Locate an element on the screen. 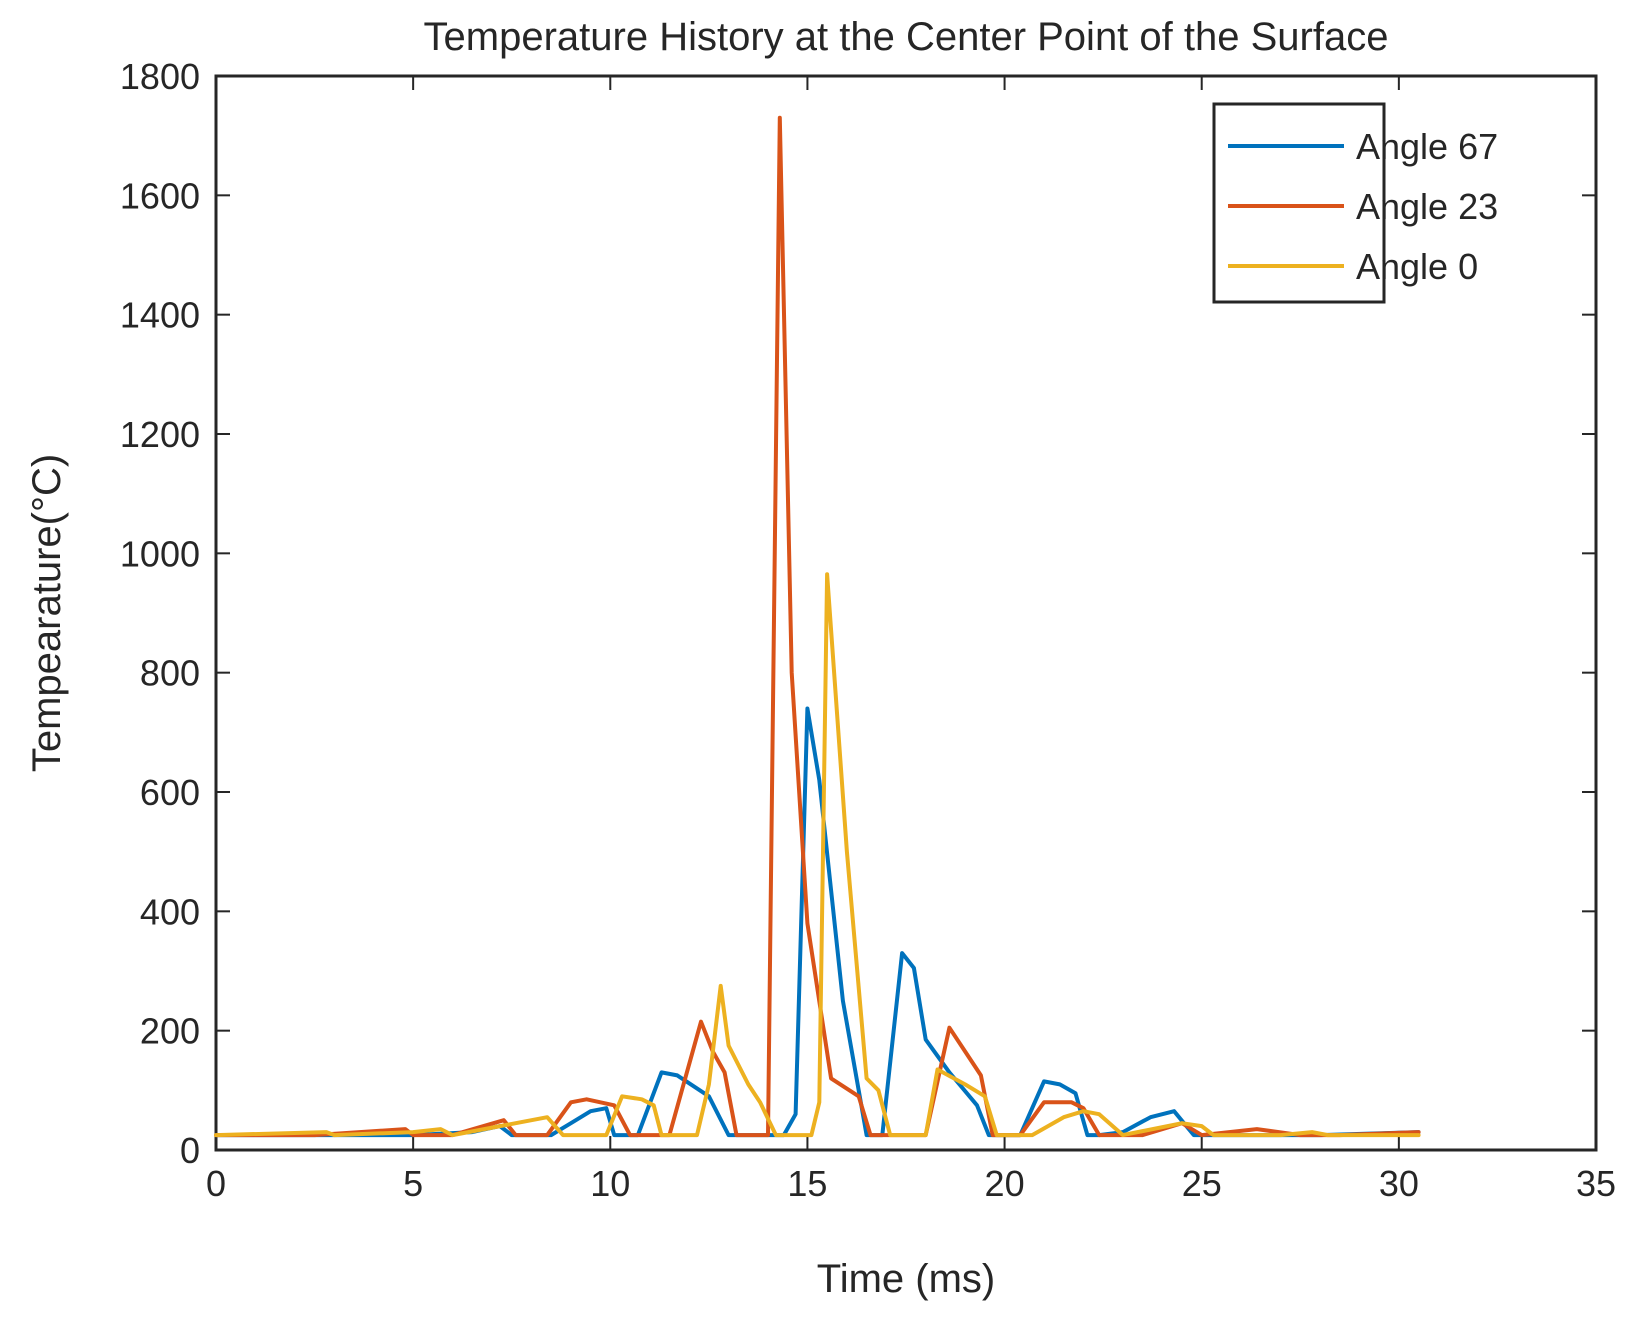  legend-label: Angle 0 is located at coordinates (1417, 266).